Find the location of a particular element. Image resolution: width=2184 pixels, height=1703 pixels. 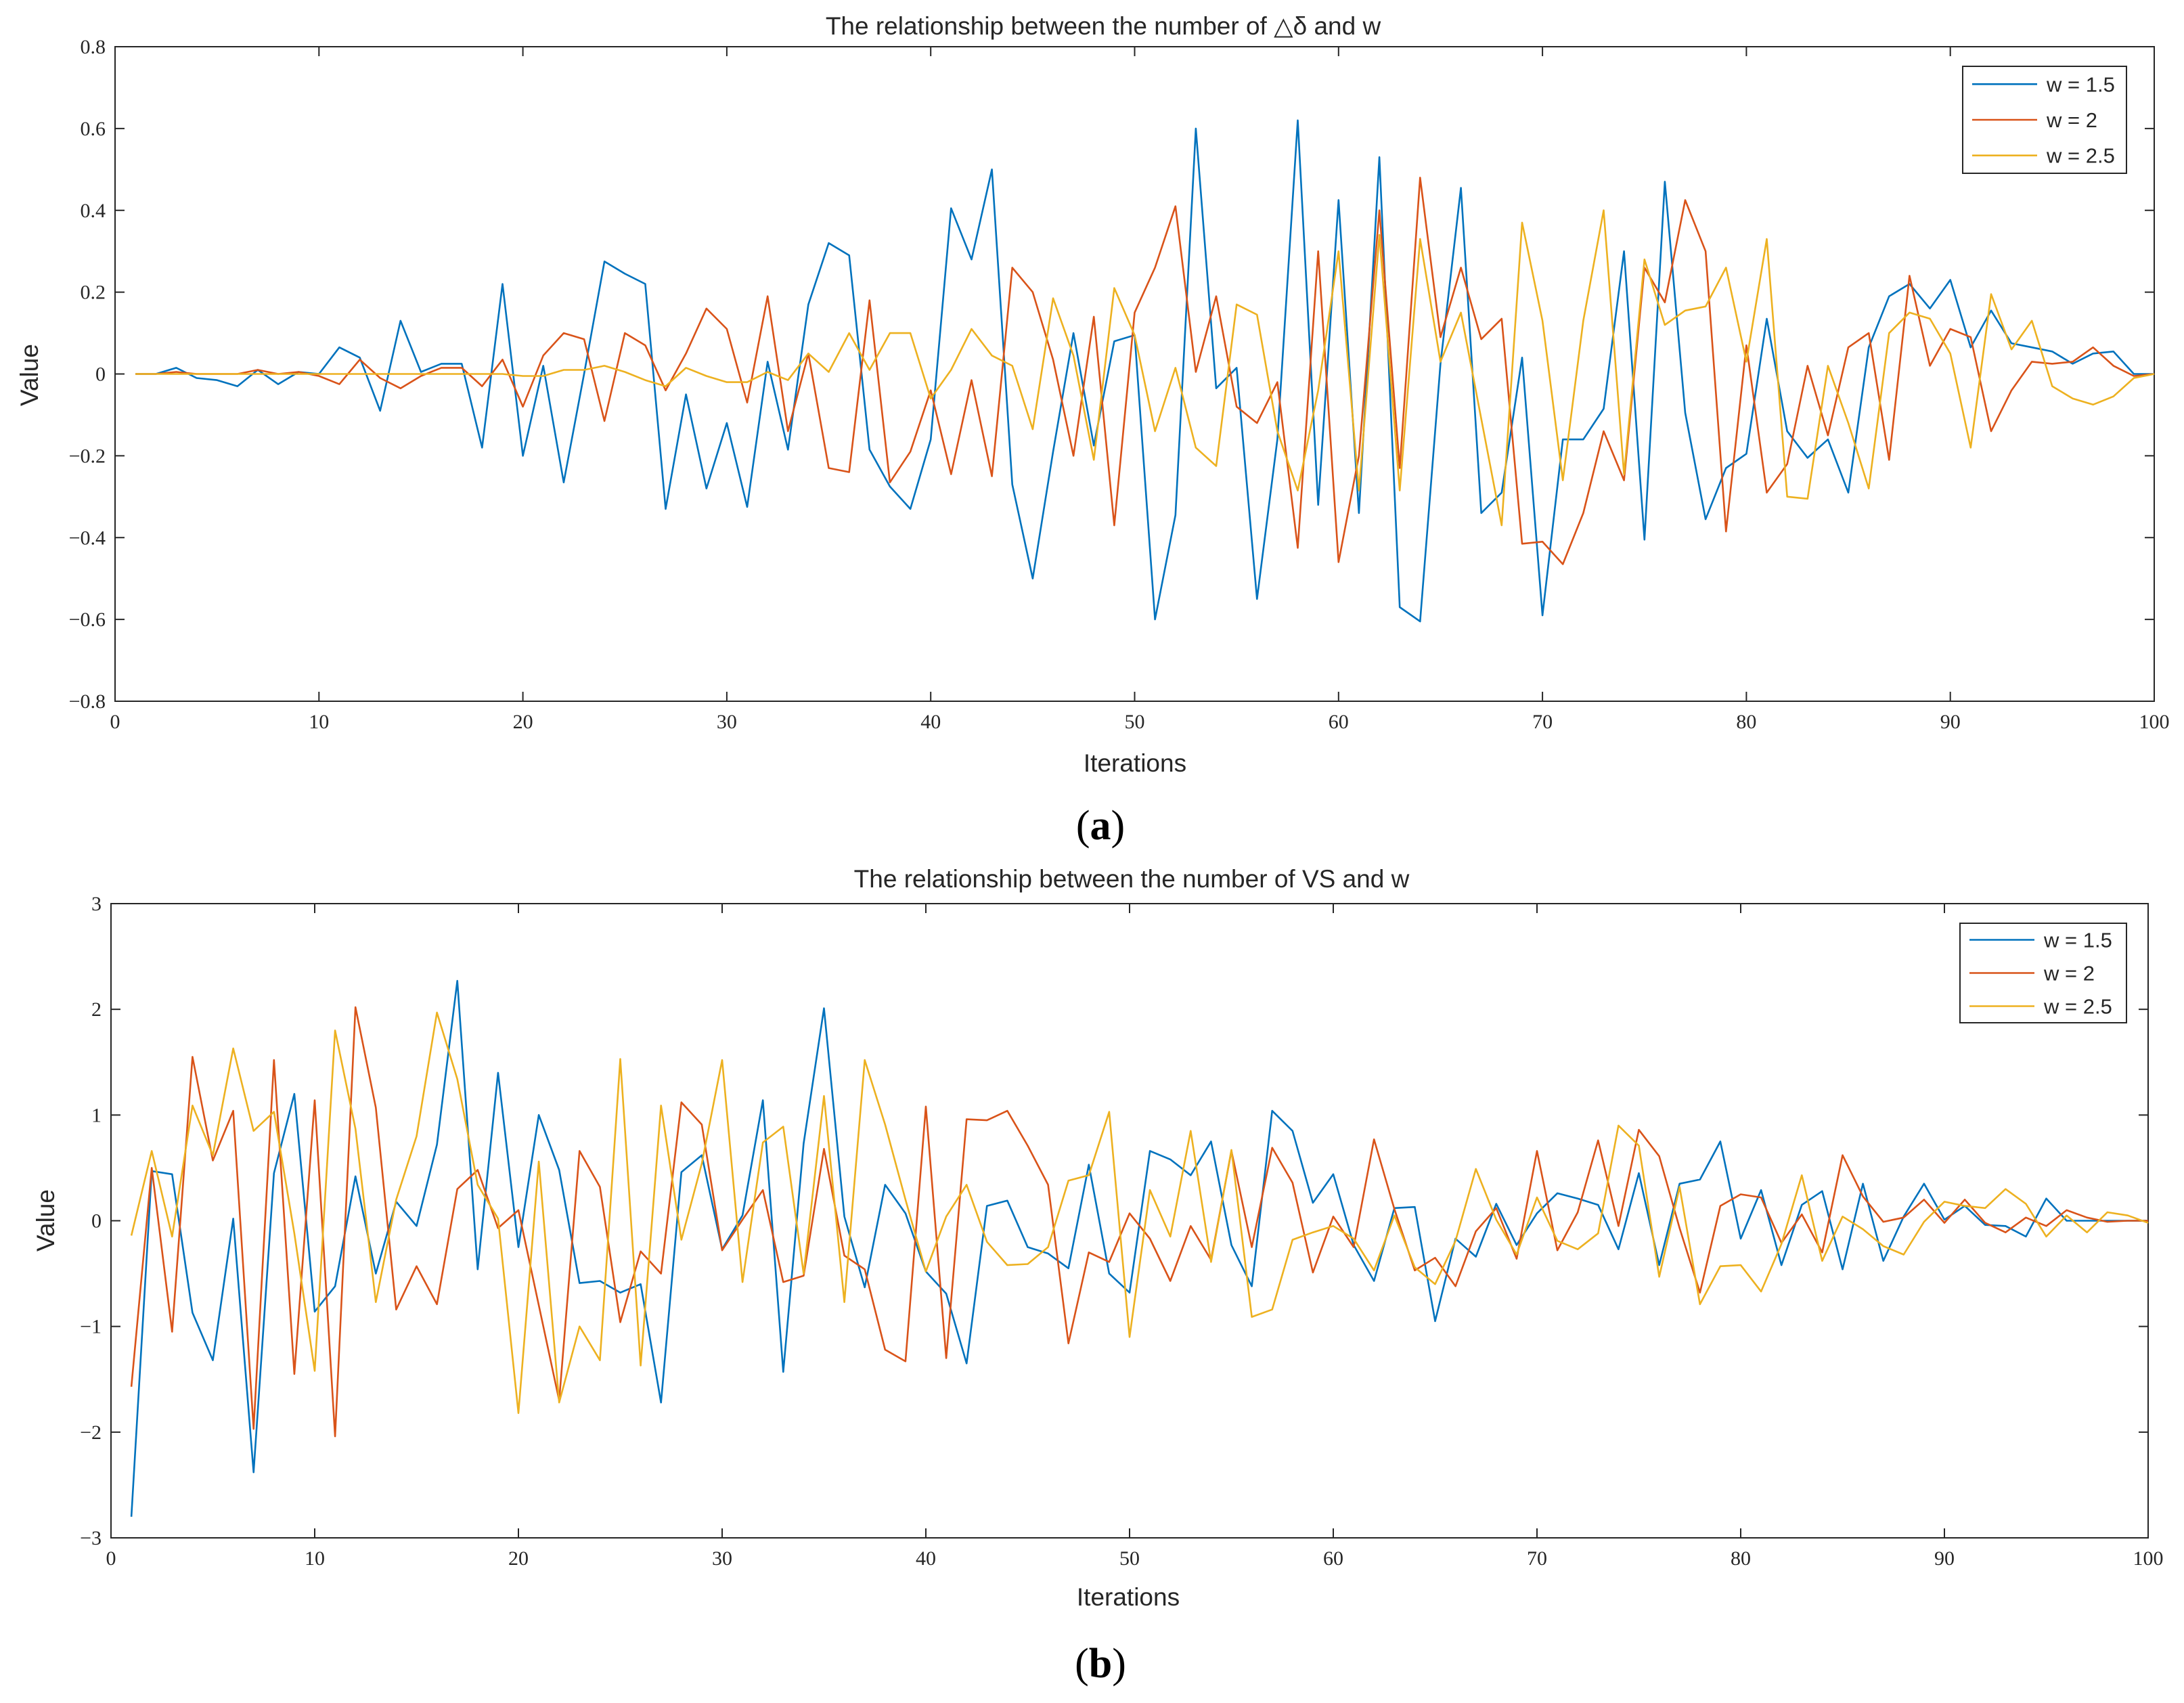

y-tick-label: −0.6 is located at coordinates (87, 620).